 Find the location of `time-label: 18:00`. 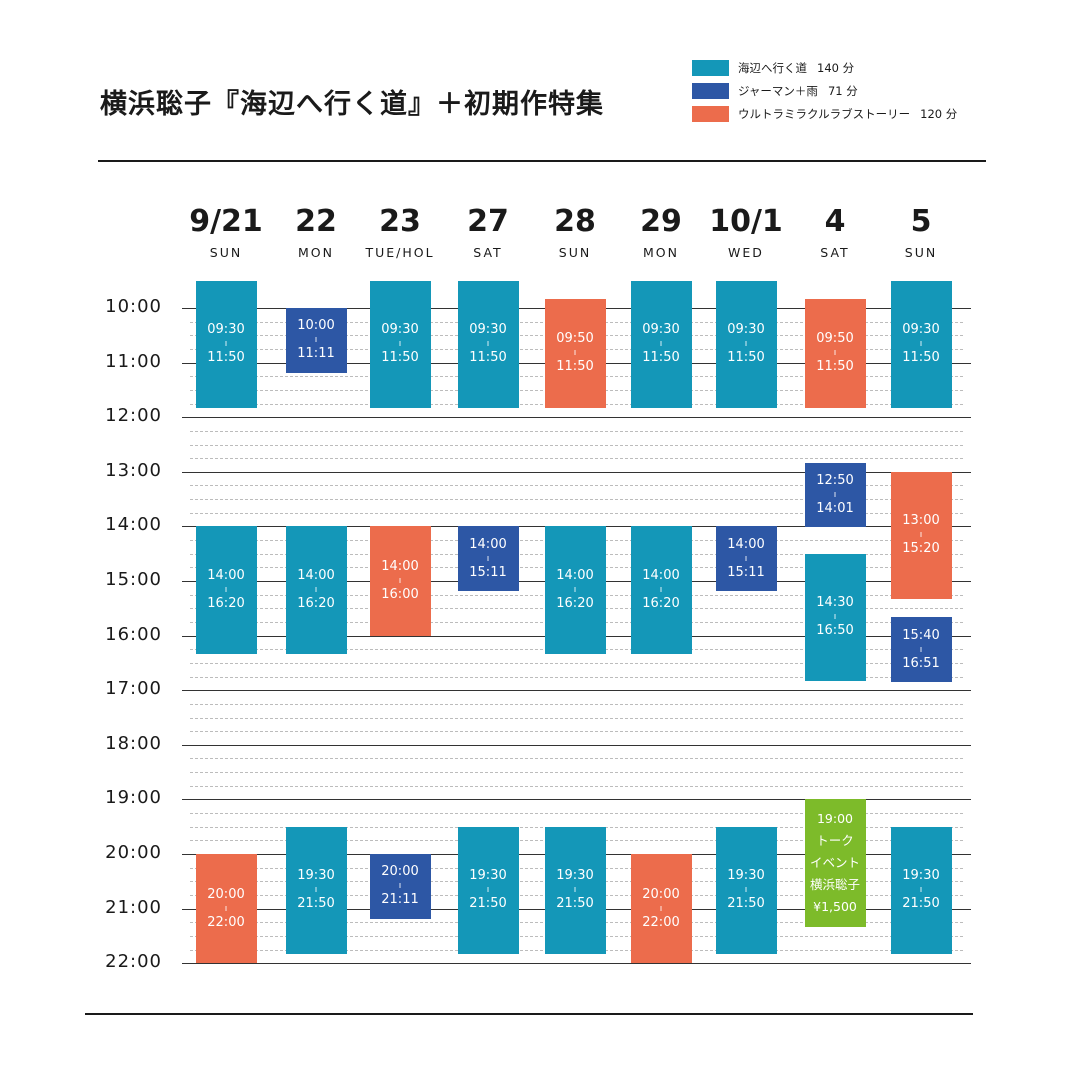

time-label: 18:00 is located at coordinates (133, 743).